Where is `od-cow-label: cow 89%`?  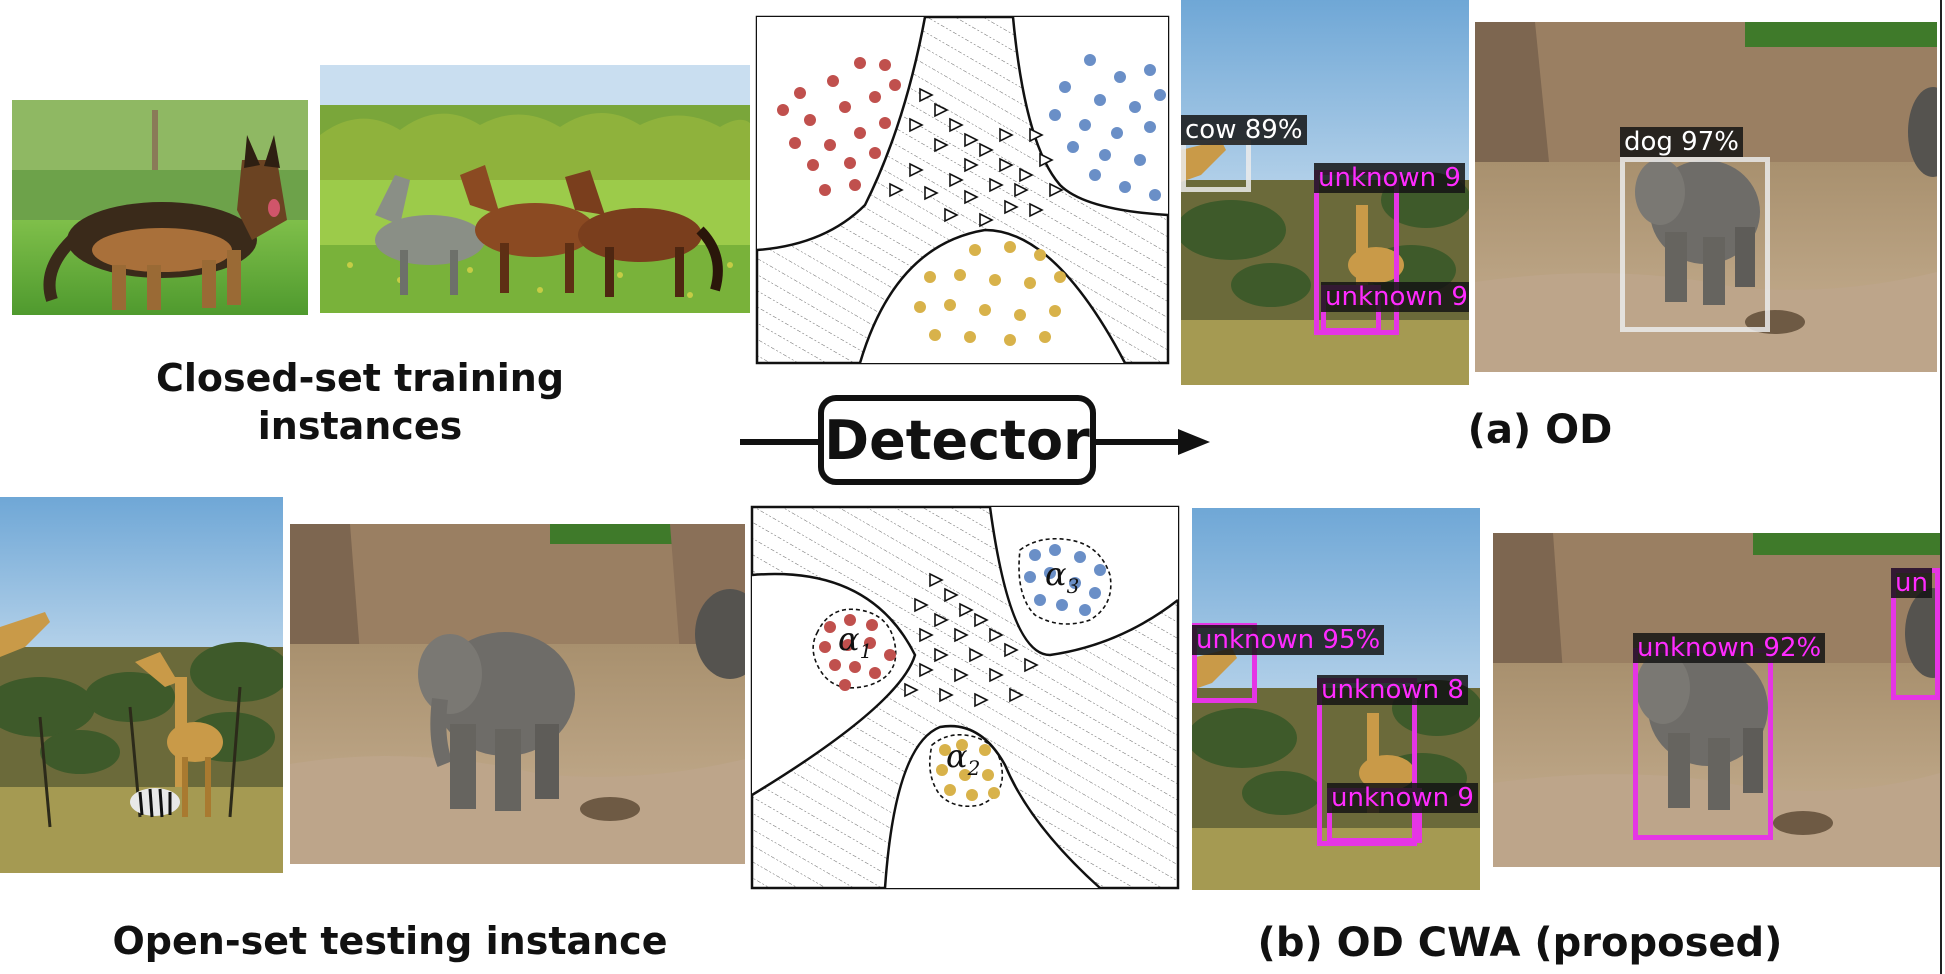
od-cow-label: cow 89% is located at coordinates (1244, 130).